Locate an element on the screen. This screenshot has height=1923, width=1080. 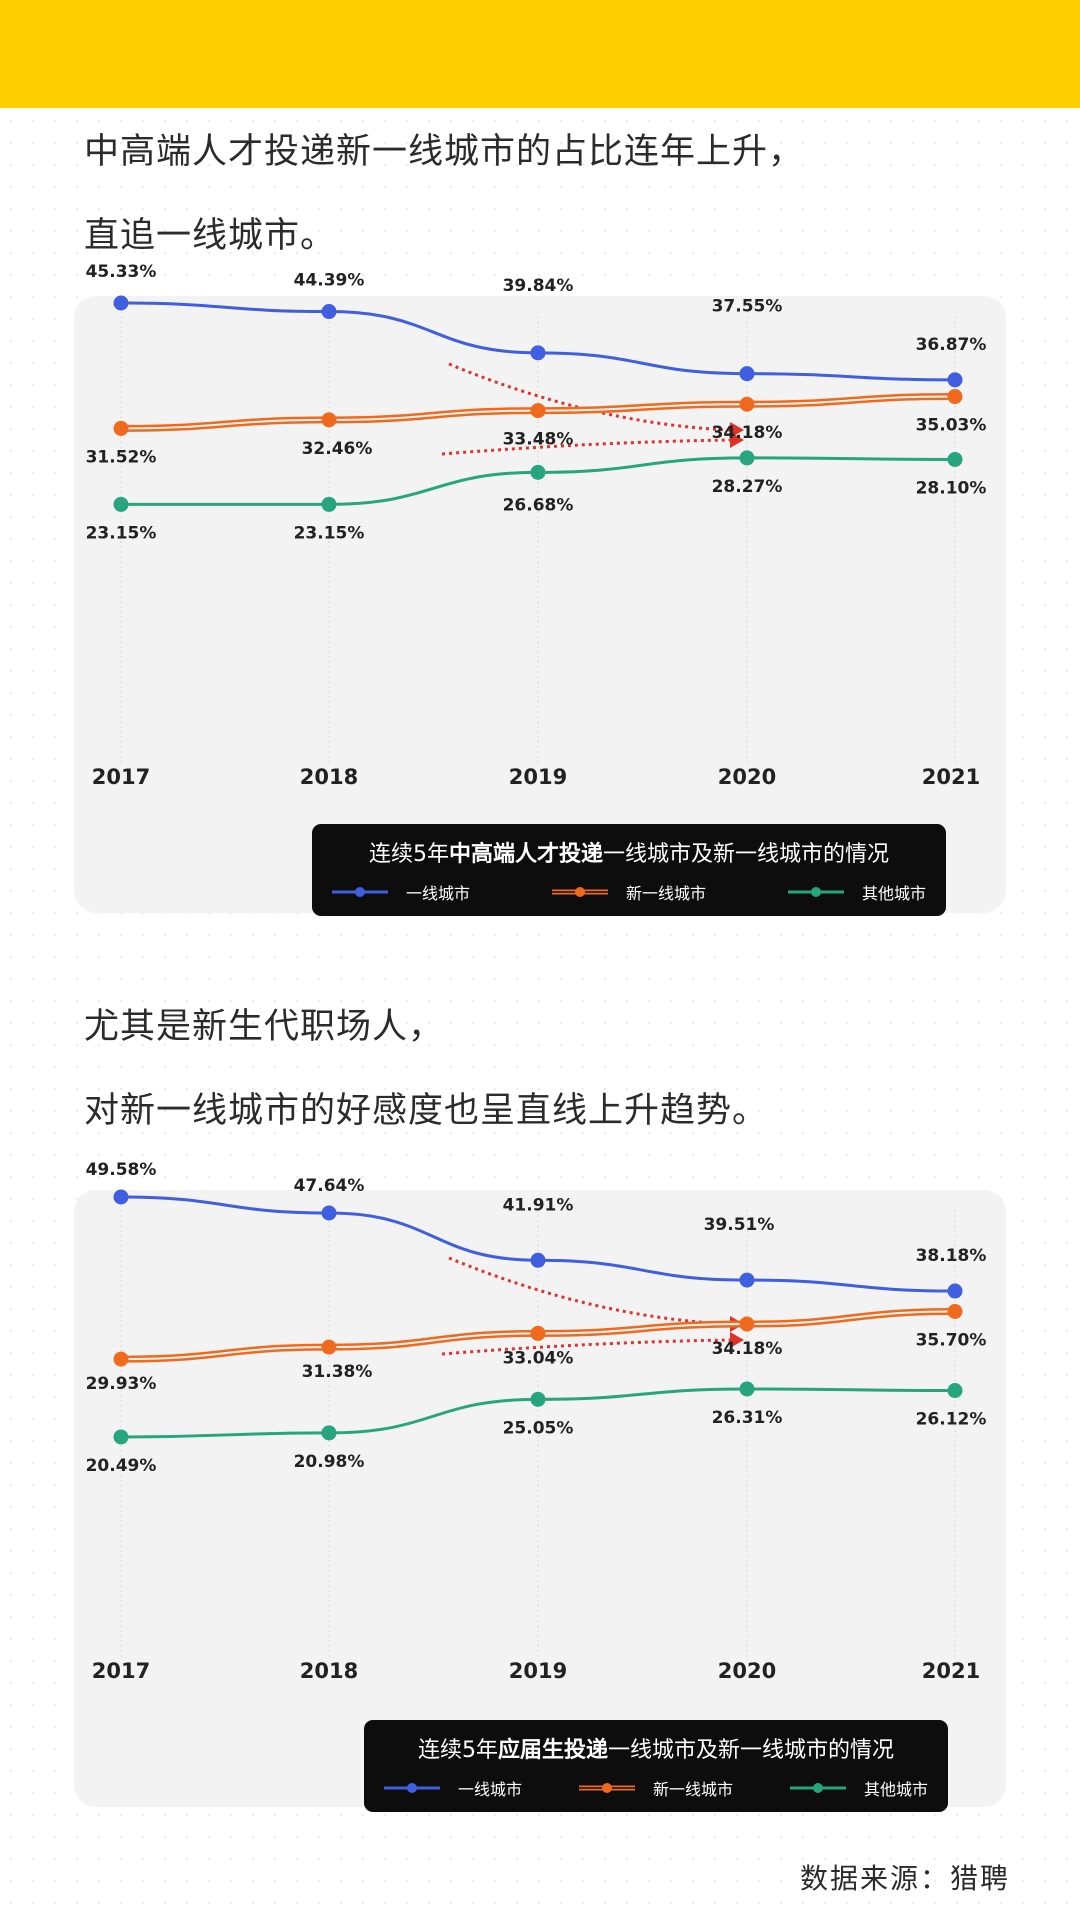
data-label: 20.49% is located at coordinates (121, 1466).